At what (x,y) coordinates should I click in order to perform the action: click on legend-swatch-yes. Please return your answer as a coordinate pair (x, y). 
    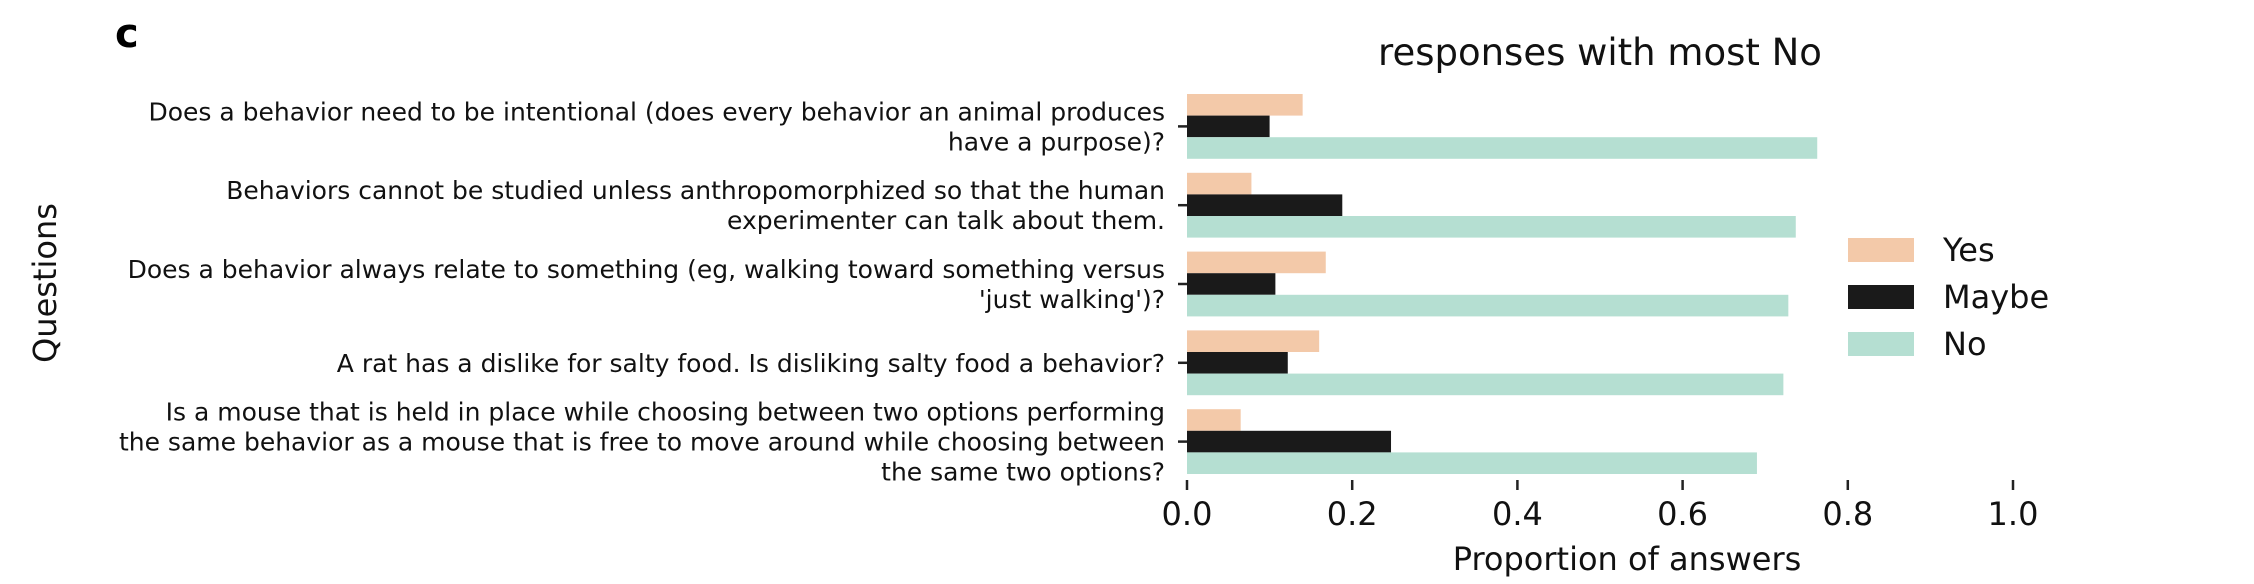
    Looking at the image, I should click on (1881, 250).